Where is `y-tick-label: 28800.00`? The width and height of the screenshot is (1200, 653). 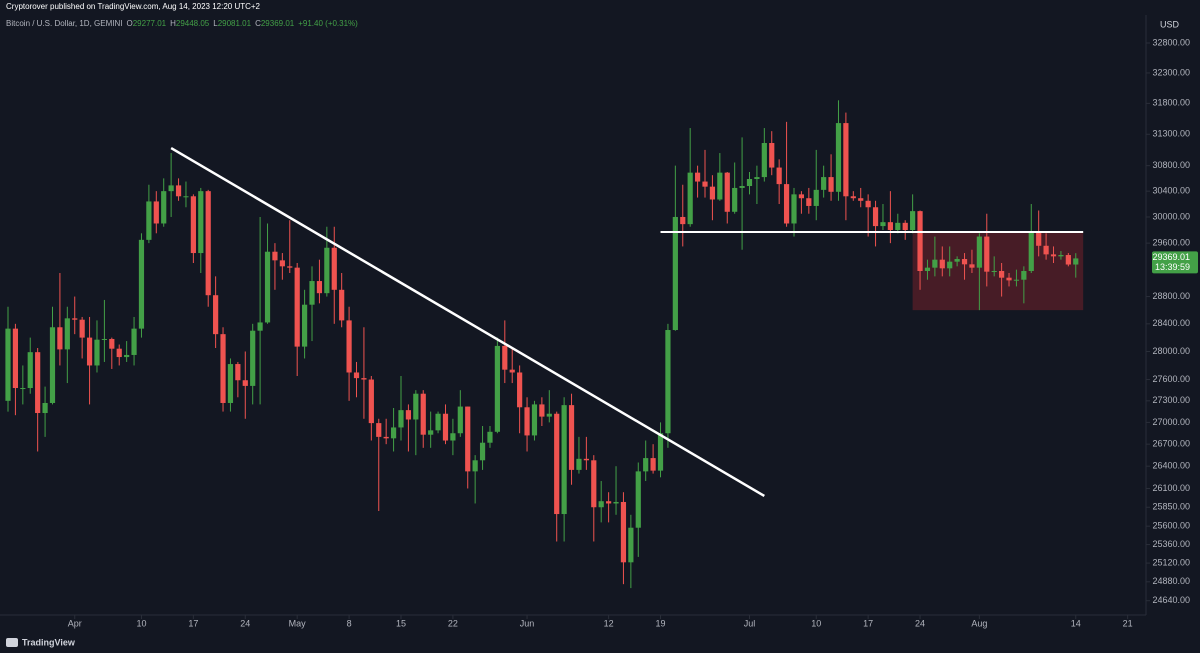
y-tick-label: 28800.00 is located at coordinates (1171, 296).